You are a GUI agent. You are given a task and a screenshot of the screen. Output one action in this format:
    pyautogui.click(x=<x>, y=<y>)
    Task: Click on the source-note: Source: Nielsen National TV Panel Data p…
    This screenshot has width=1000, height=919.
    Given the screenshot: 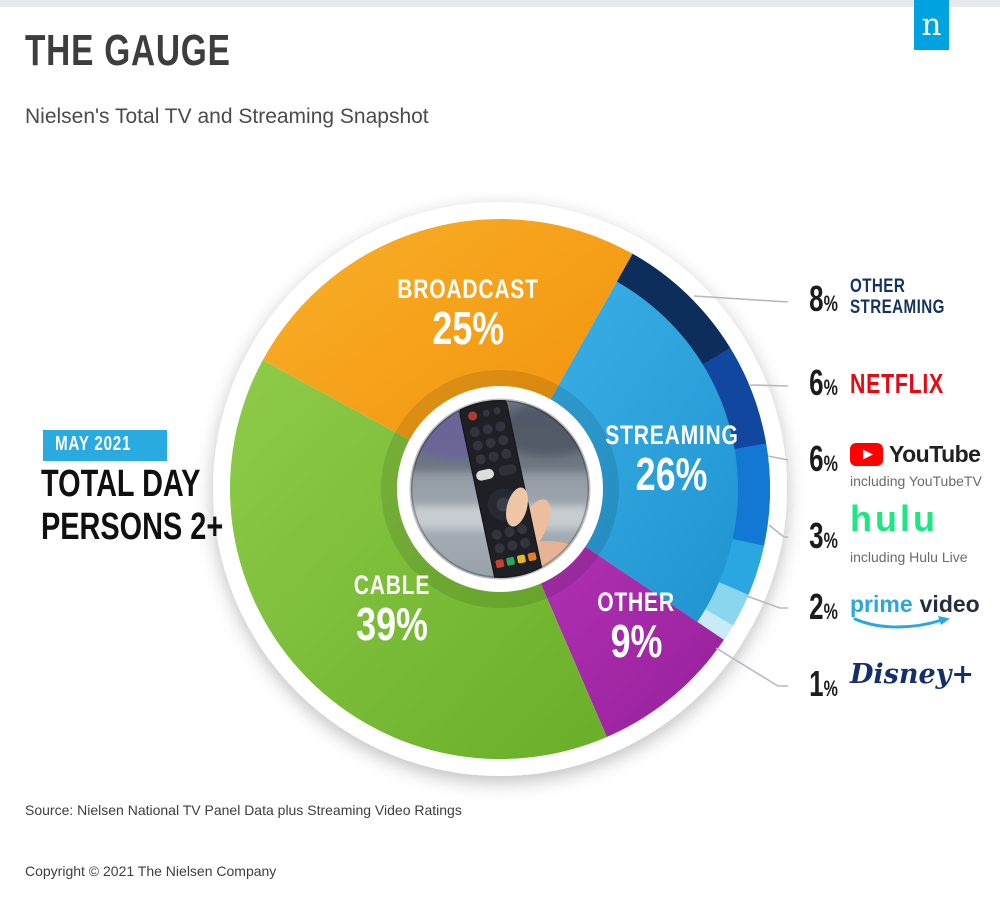 What is the action you would take?
    pyautogui.click(x=243, y=810)
    